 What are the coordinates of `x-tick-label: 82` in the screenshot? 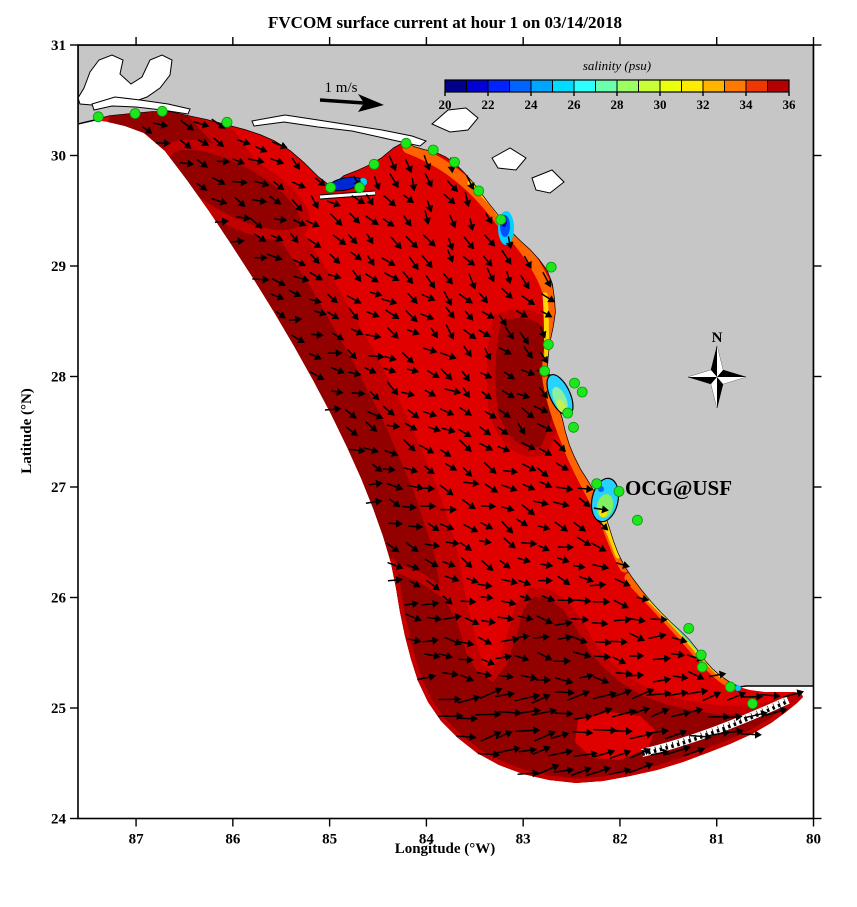 It's located at (619, 840).